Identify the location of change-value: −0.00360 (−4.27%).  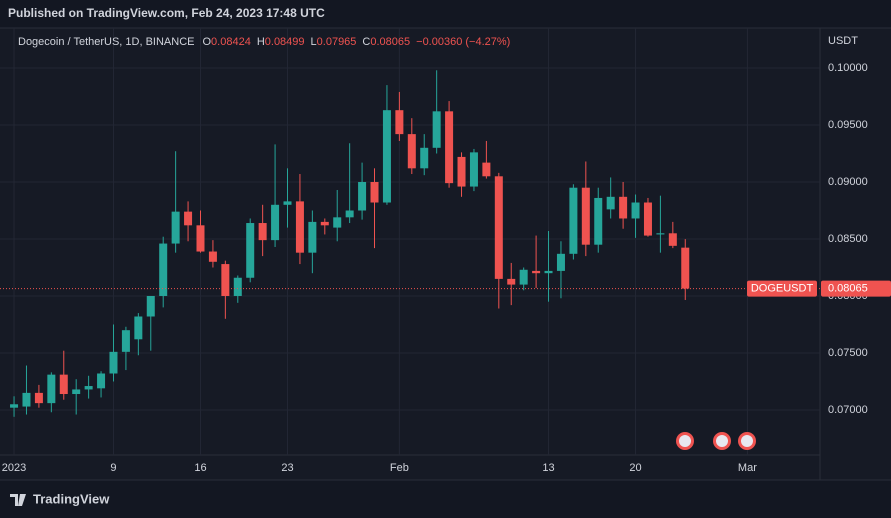
(463, 42).